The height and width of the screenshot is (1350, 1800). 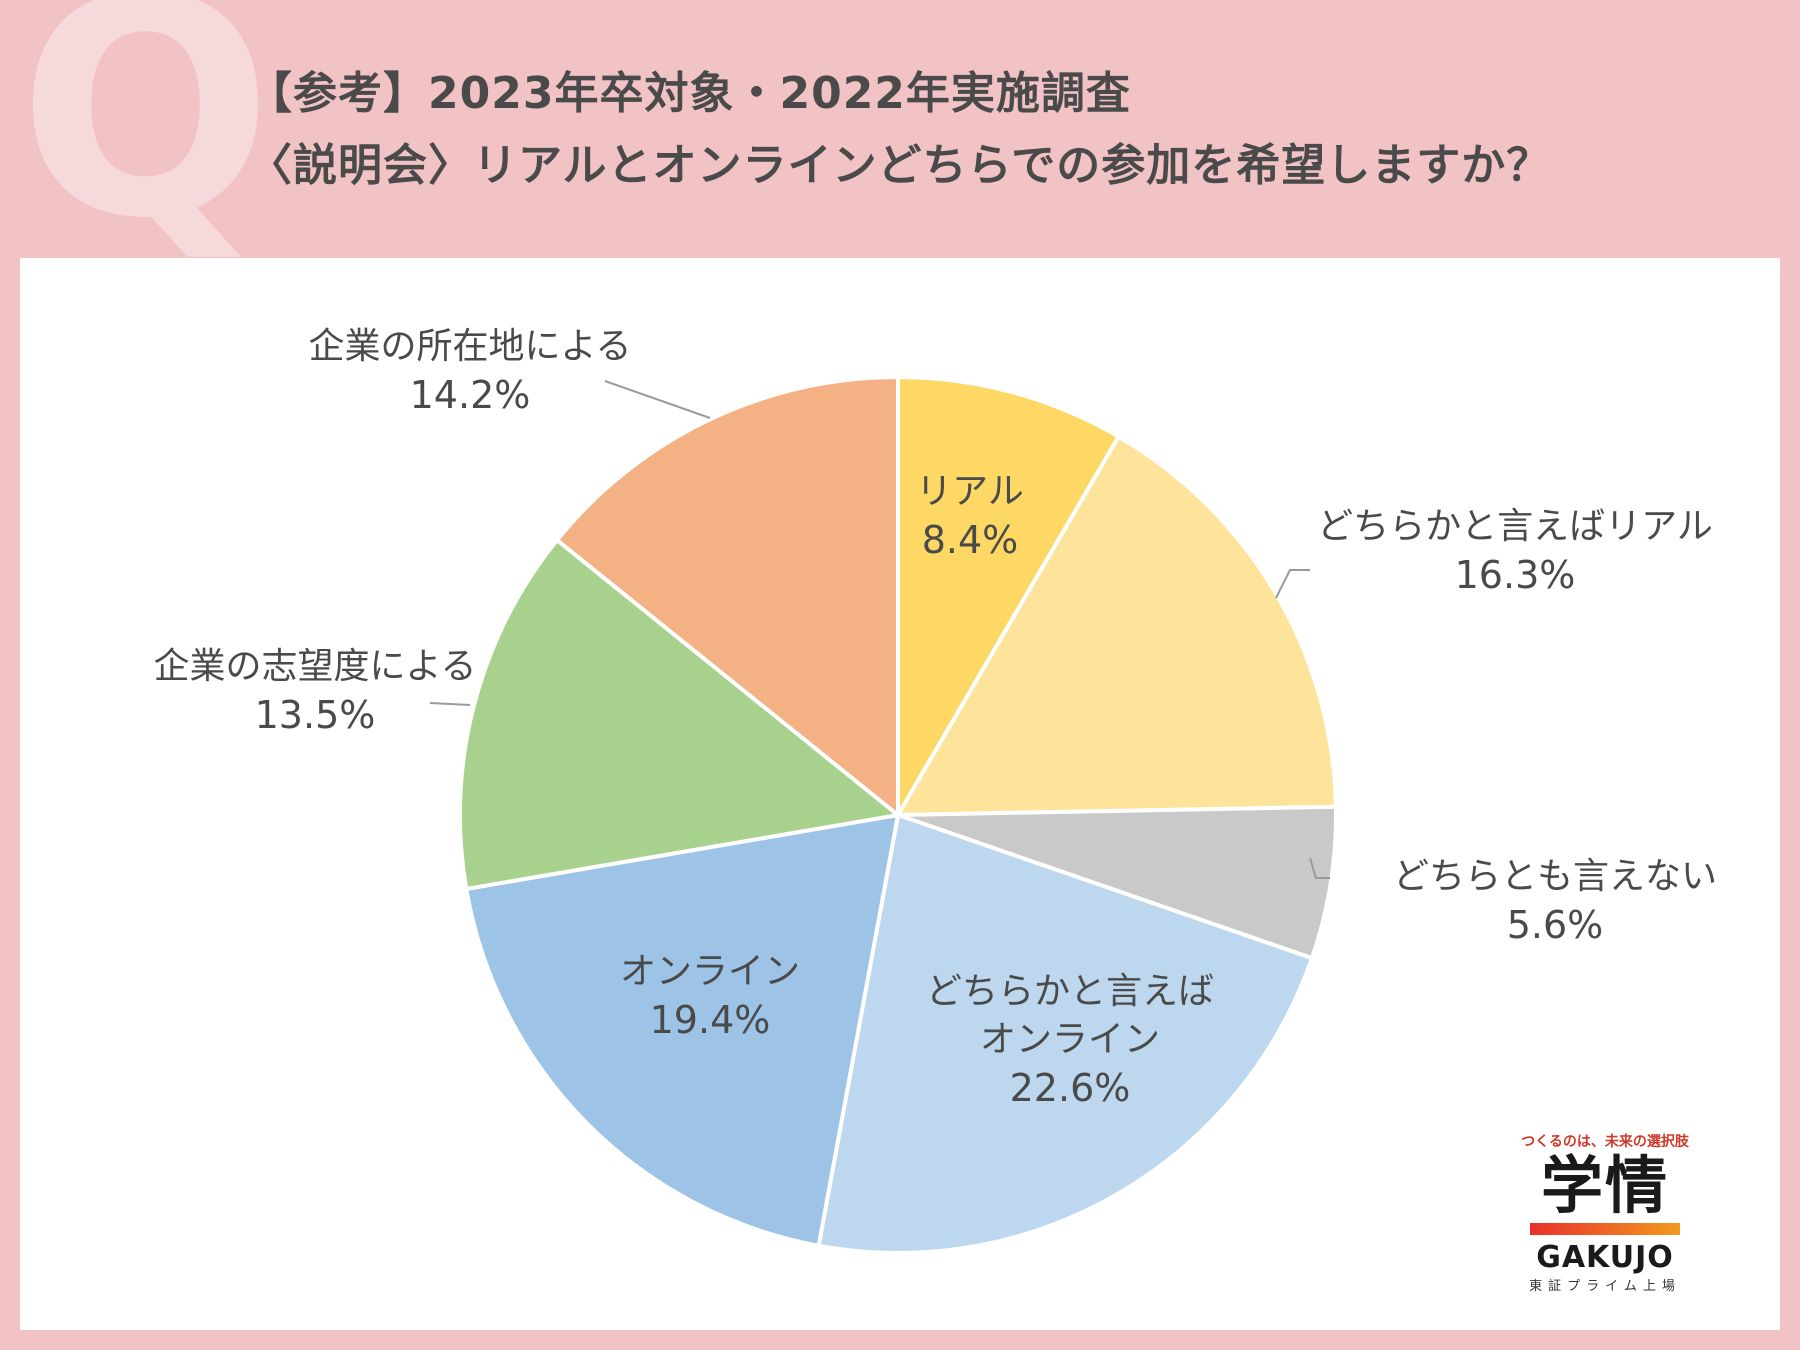 What do you see at coordinates (1515, 575) in the screenshot?
I see `slice-value-label: 16.3%` at bounding box center [1515, 575].